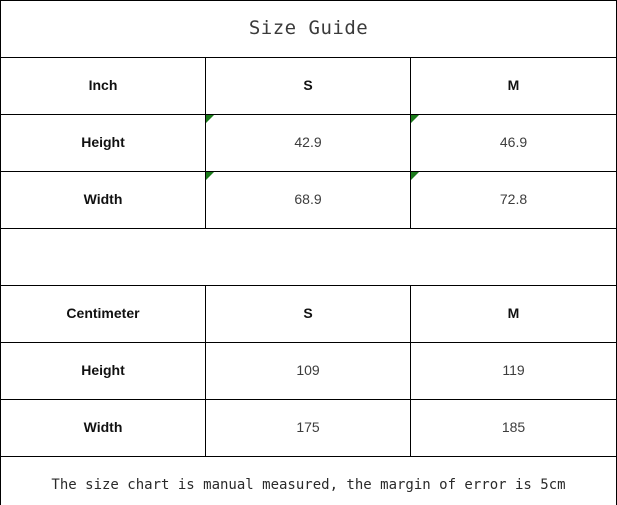  I want to click on cell-inch-width-m: 72.8, so click(513, 200).